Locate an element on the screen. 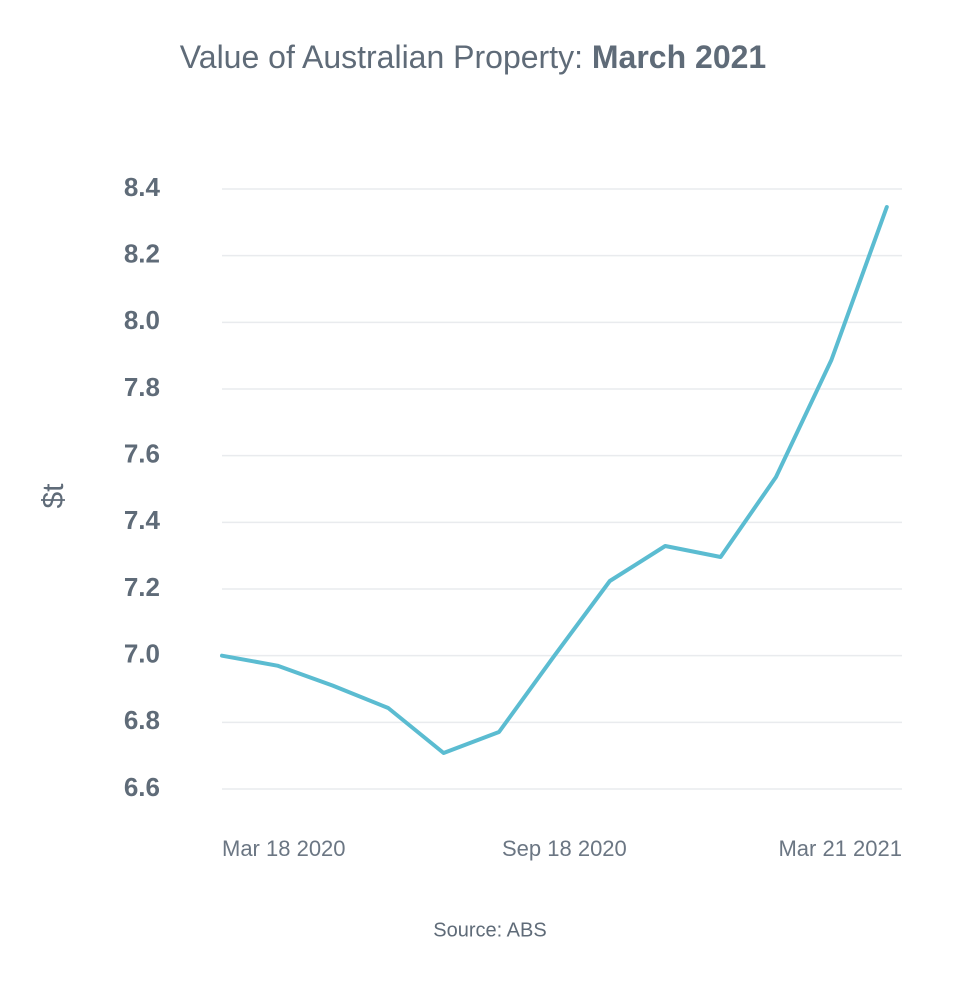  y-tick-label: 6.6 is located at coordinates (142, 787).